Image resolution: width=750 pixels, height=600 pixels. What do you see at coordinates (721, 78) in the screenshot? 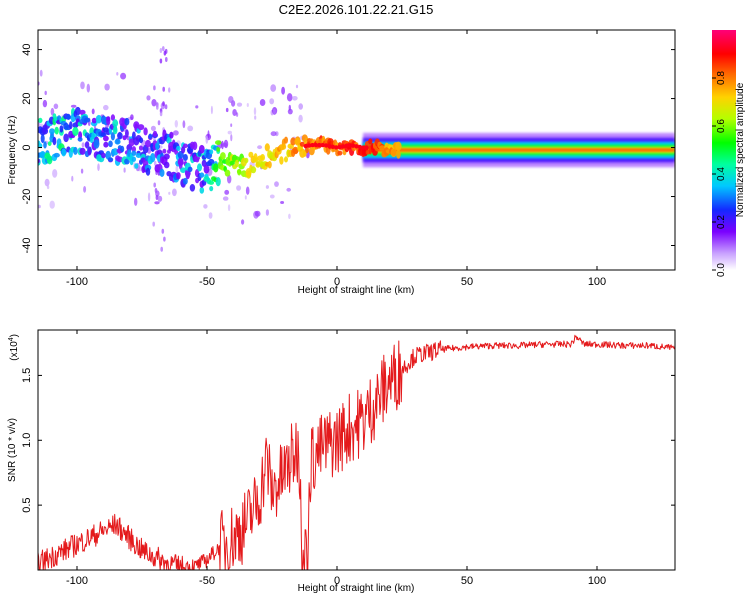
I see `colorbar-tick-label: 0.8` at bounding box center [721, 78].